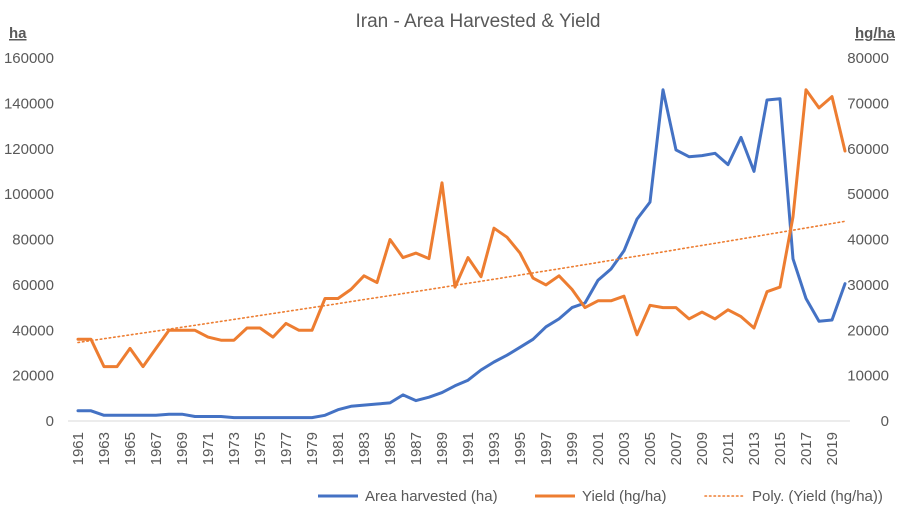 The image size is (921, 510). What do you see at coordinates (702, 448) in the screenshot?
I see `x-tick-label: 2009` at bounding box center [702, 448].